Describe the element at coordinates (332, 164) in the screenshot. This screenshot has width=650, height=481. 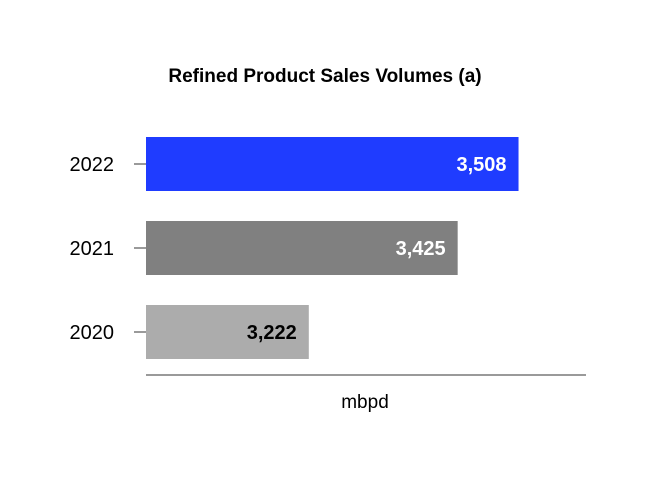
I see `bar-2022` at that location.